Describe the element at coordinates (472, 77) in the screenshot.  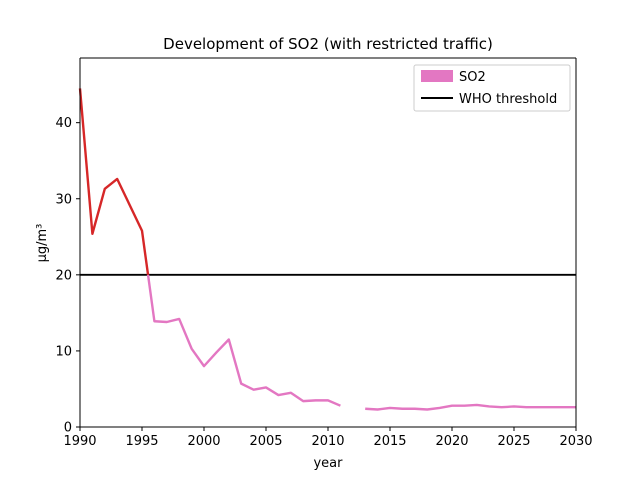
I see `legend-so2-label: SO2` at that location.